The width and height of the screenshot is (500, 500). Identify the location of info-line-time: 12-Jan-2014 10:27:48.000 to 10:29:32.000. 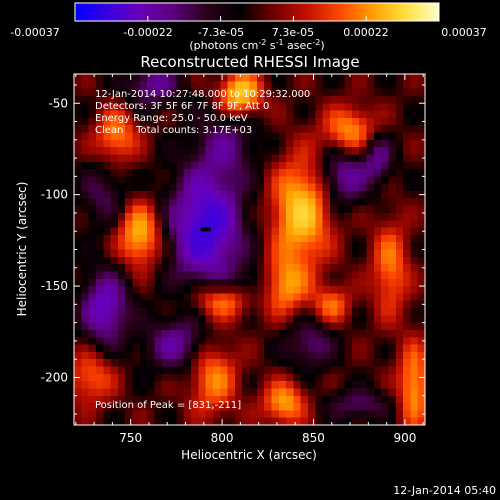
(202, 94).